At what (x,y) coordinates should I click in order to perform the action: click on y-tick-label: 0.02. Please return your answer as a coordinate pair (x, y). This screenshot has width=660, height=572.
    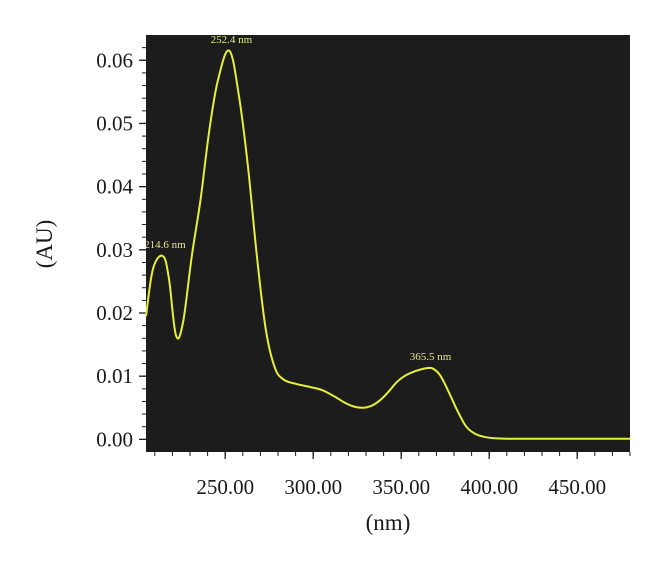
    Looking at the image, I should click on (114, 313).